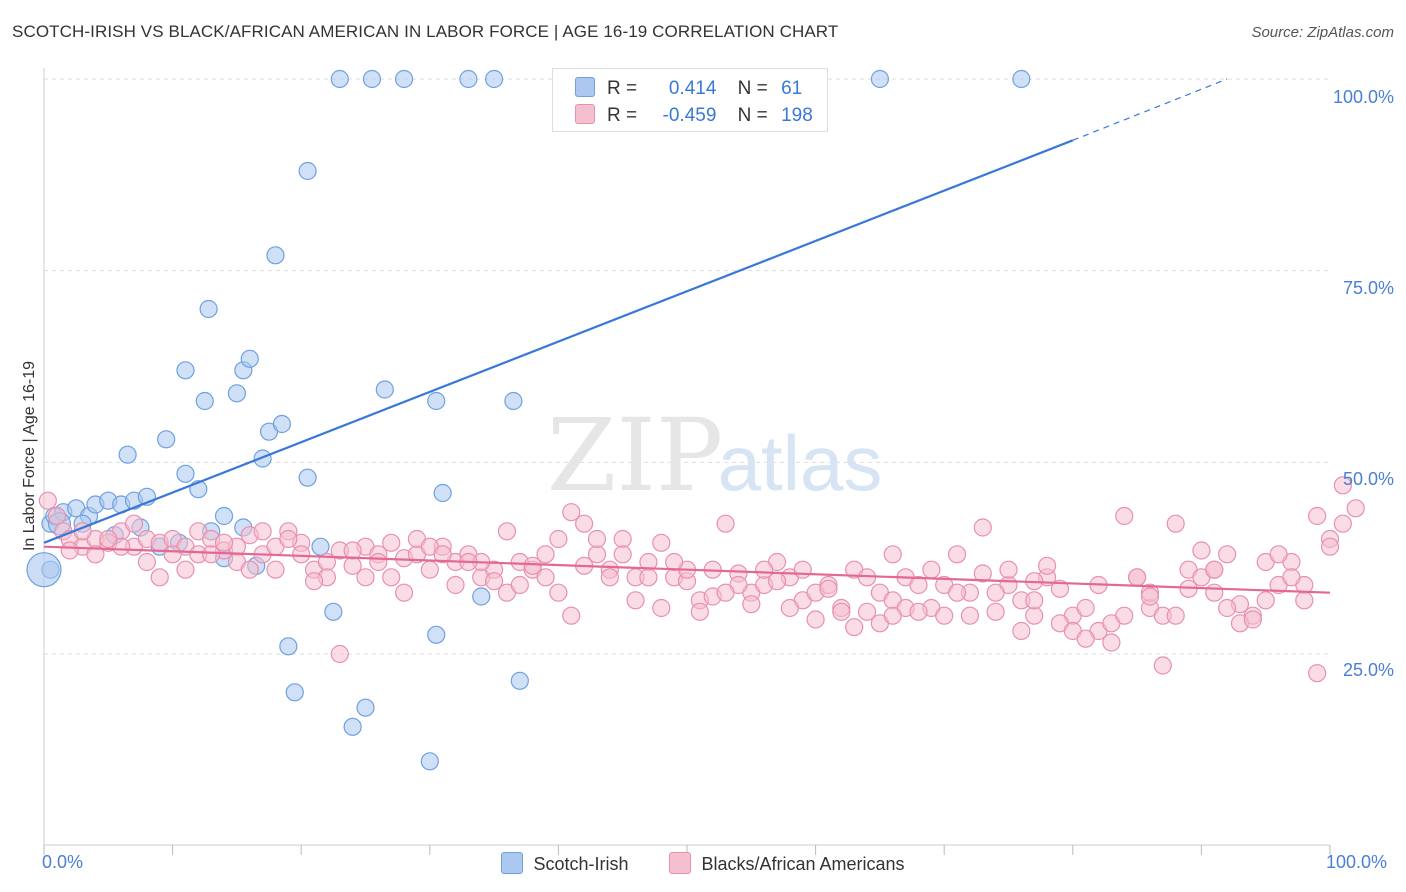 This screenshot has height=892, width=1406. I want to click on y-tick-label: 100.0%, so click(1363, 97).